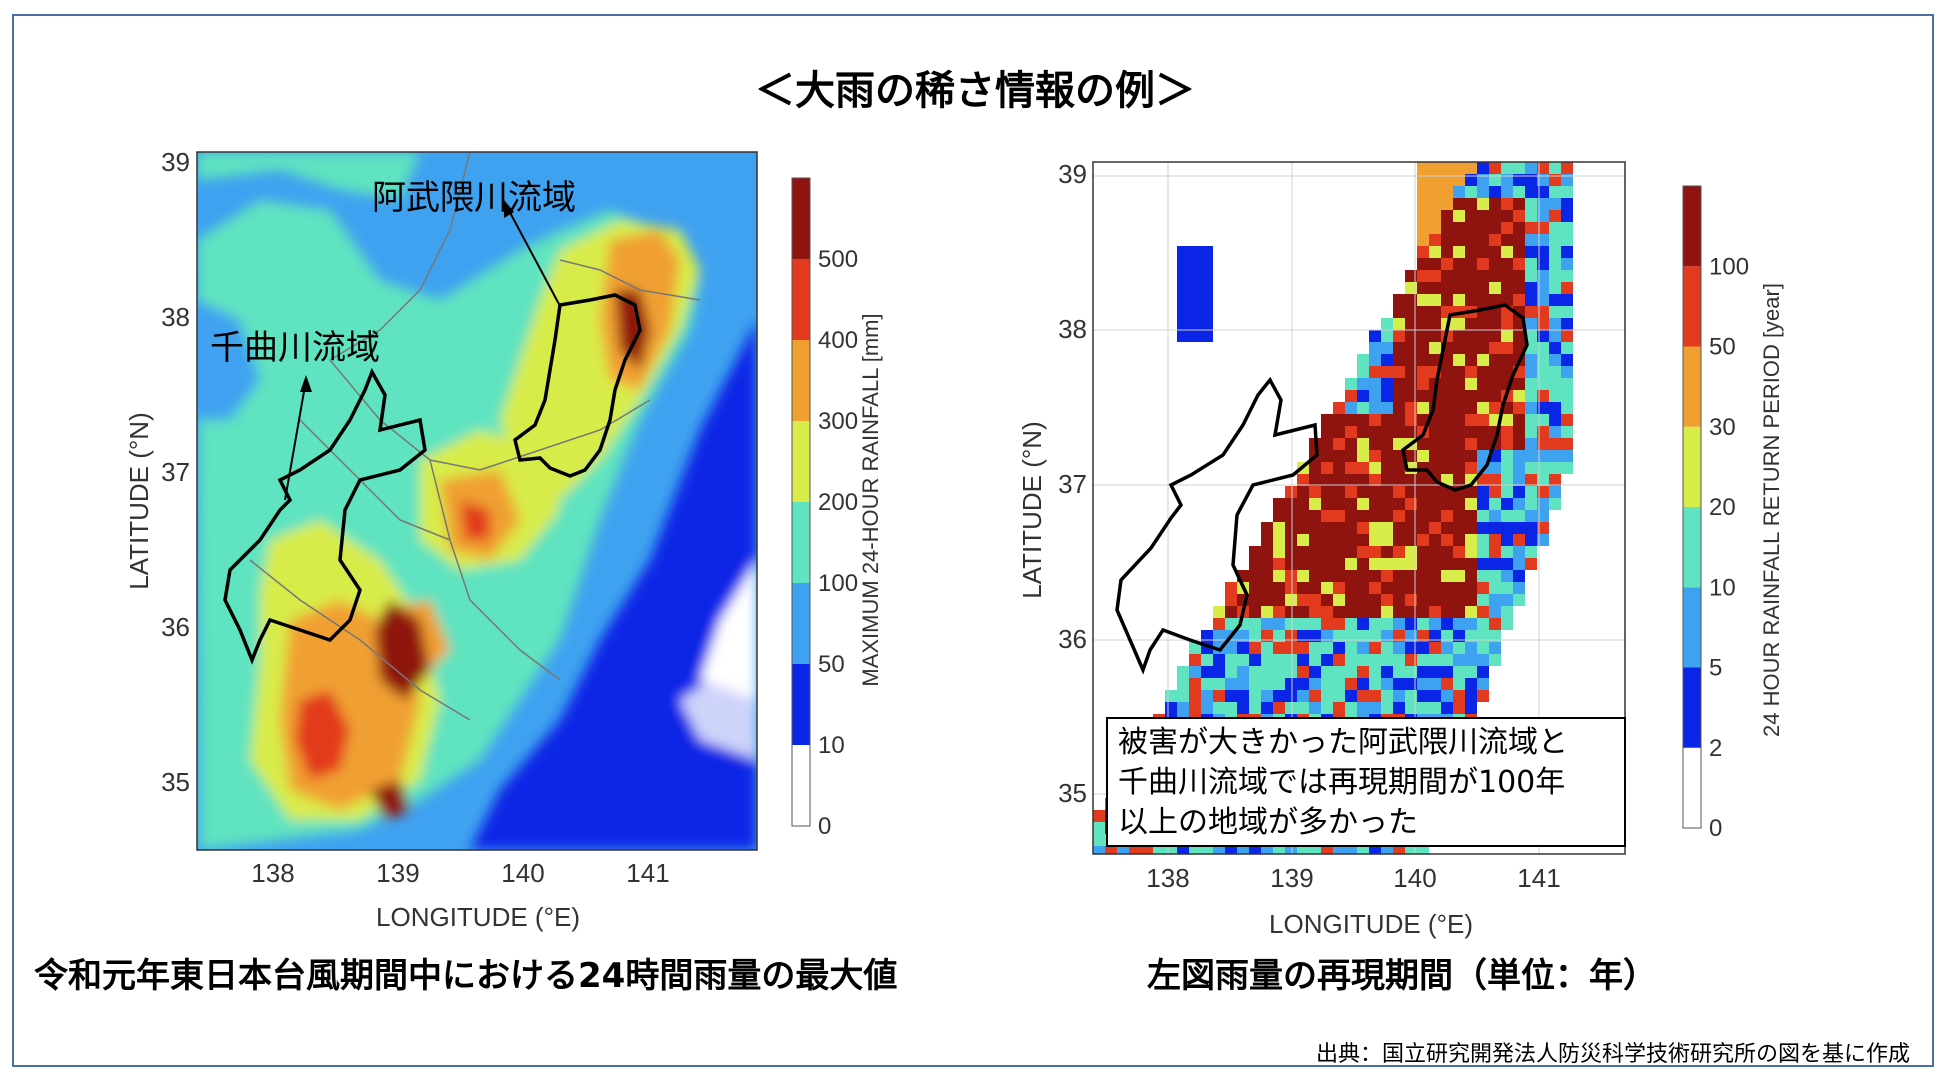 The height and width of the screenshot is (1081, 1950). What do you see at coordinates (1217, 525) in the screenshot?
I see `right-chikuma-basin-outline` at bounding box center [1217, 525].